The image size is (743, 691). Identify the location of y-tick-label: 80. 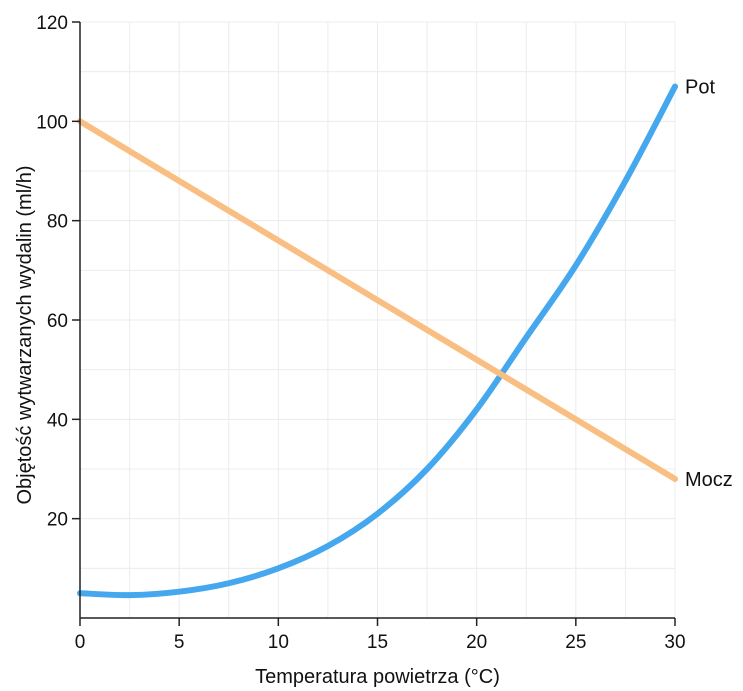
(57, 222).